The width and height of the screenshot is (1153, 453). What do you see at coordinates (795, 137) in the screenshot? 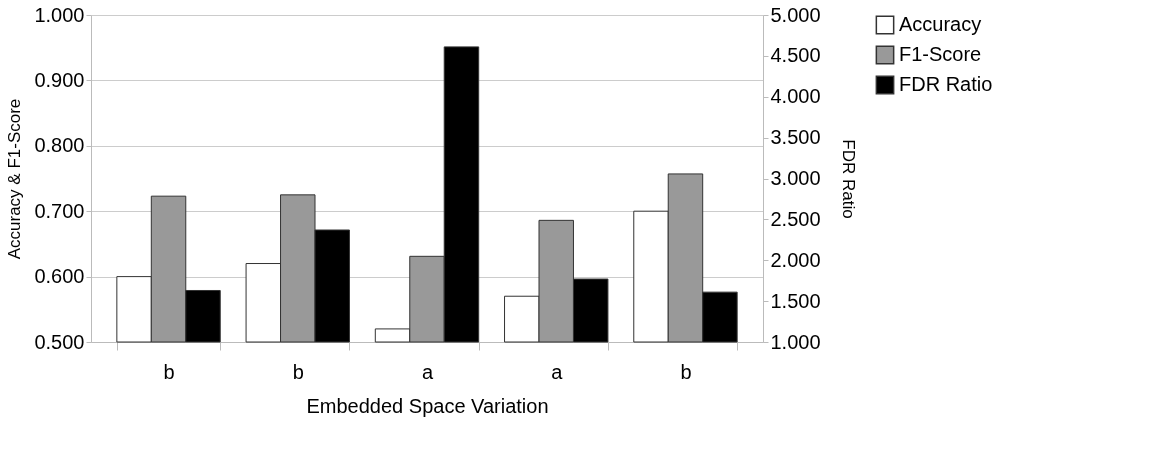
I see `y2-tick-label: 3.500` at bounding box center [795, 137].